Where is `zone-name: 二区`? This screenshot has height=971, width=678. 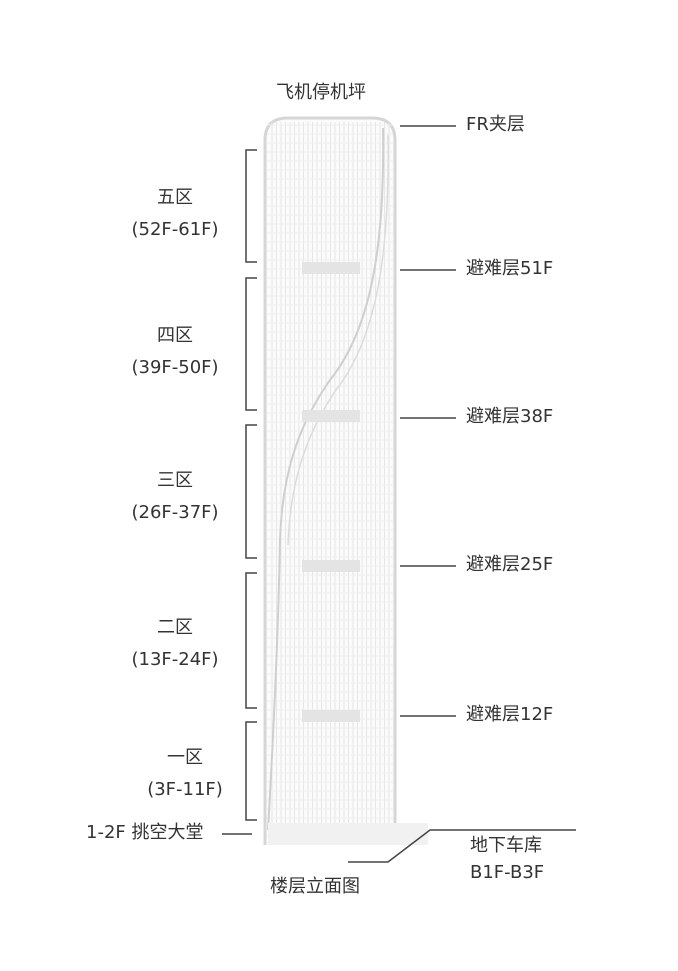
zone-name: 二区 is located at coordinates (175, 627).